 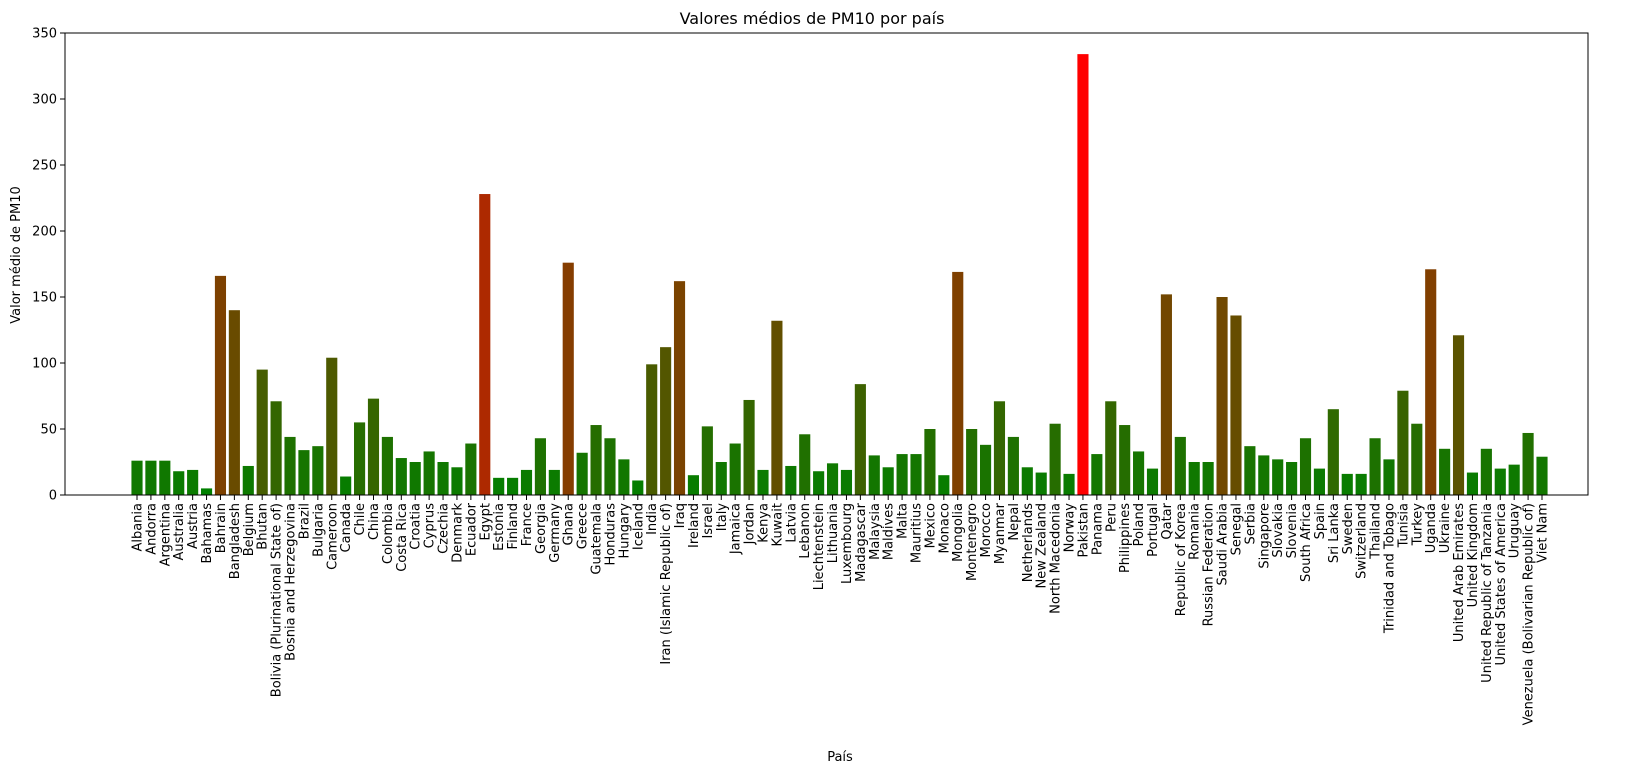 I want to click on x-tick-label: Viet Nam, so click(x=1543, y=533).